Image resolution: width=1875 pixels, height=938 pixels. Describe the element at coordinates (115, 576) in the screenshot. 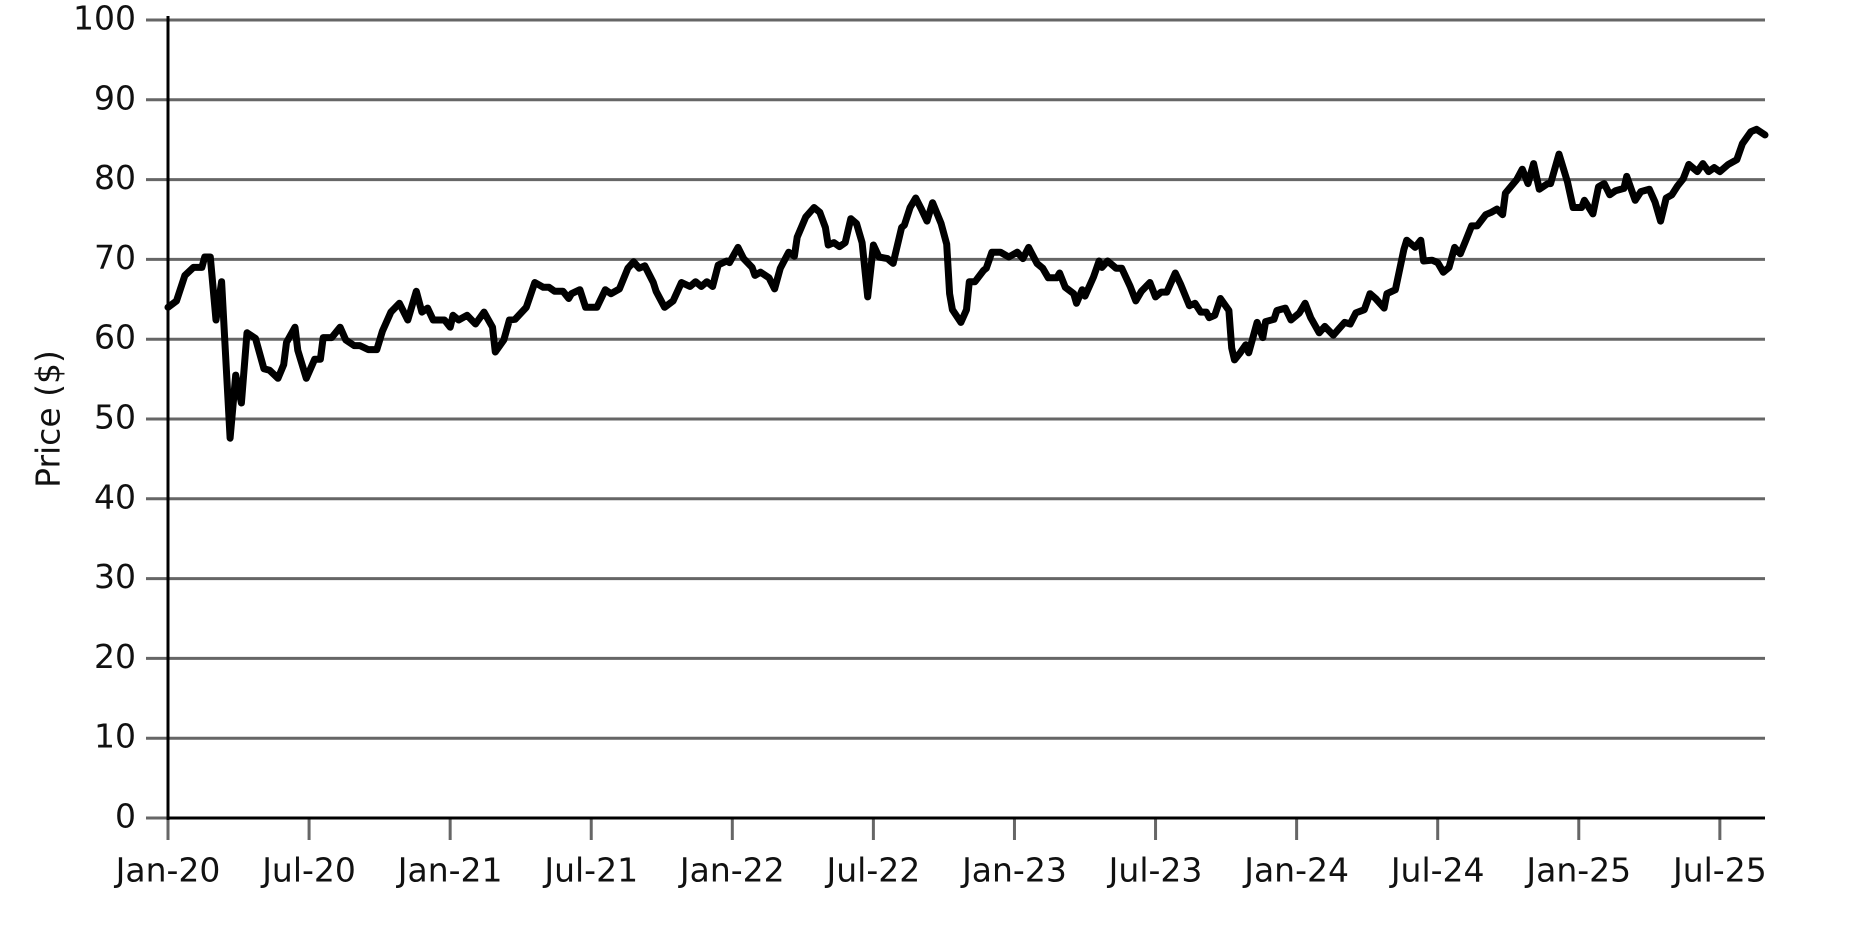

I see `y-tick-label: 30` at that location.